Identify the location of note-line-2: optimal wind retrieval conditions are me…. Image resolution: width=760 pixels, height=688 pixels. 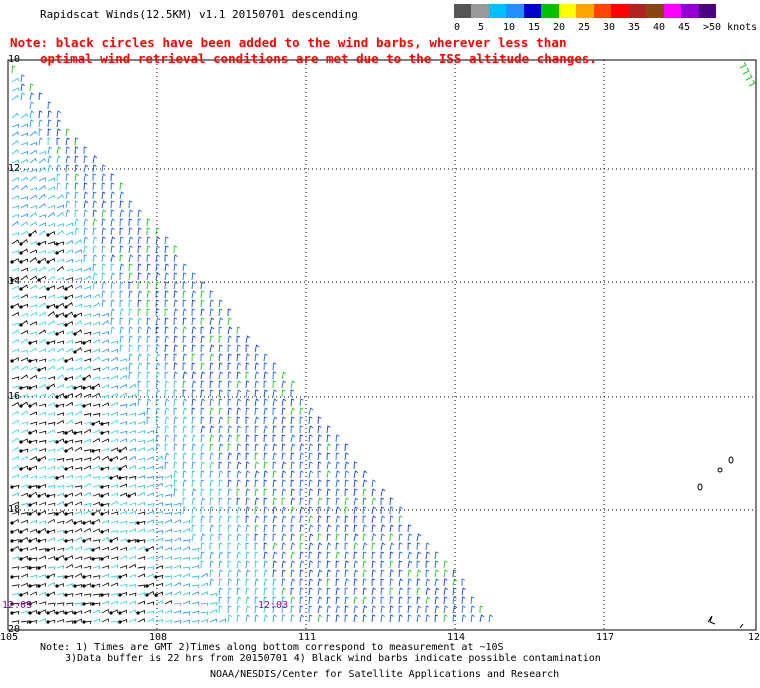
(318, 58).